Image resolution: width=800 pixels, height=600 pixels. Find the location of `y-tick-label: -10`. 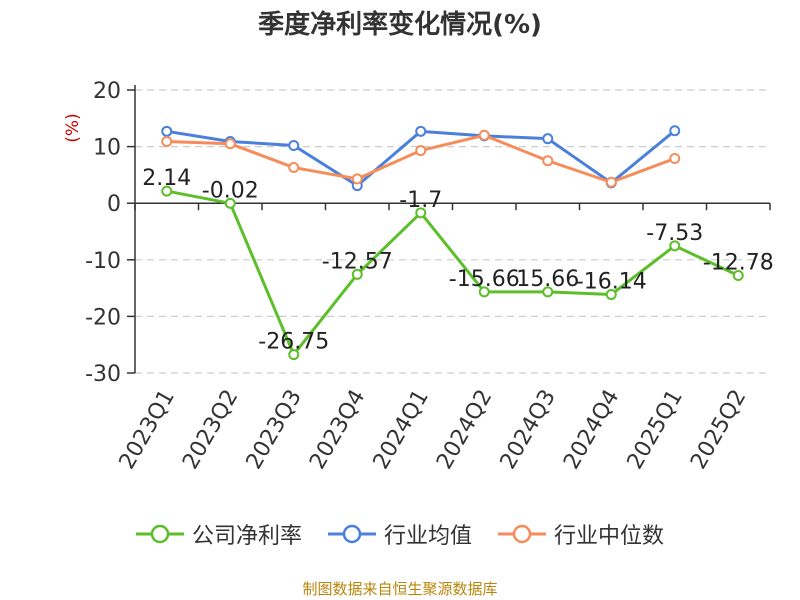

y-tick-label: -10 is located at coordinates (103, 261).